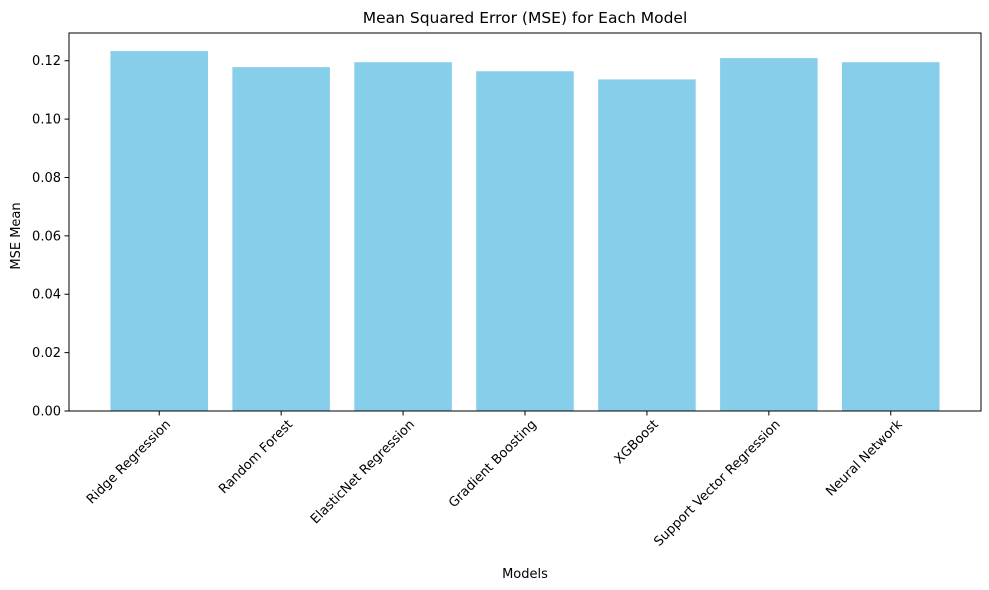  Describe the element at coordinates (46, 178) in the screenshot. I see `y-tick-label: 0.08` at that location.